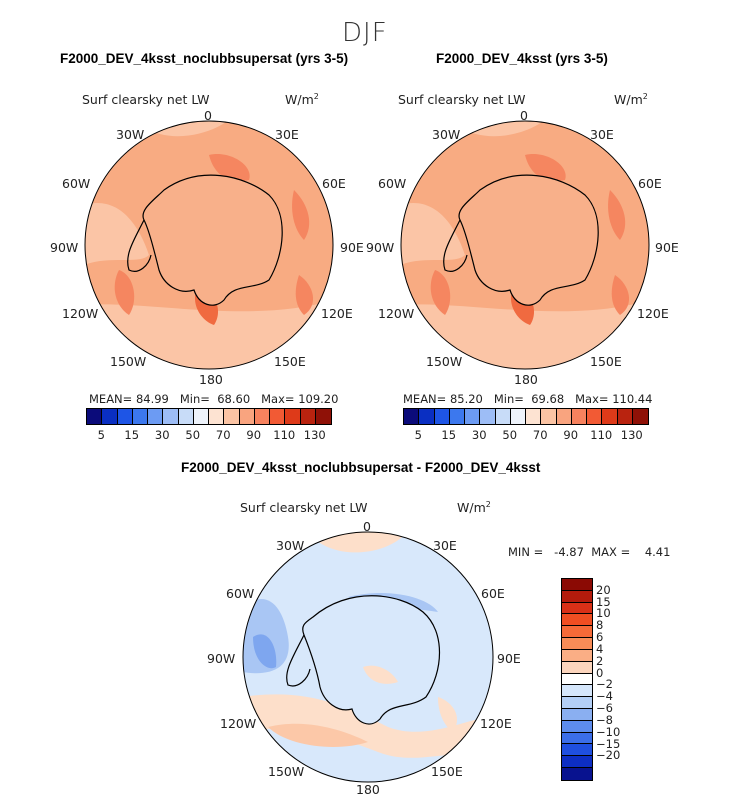 The height and width of the screenshot is (798, 733). Describe the element at coordinates (211, 379) in the screenshot. I see `map1-lon-180: 180` at that location.